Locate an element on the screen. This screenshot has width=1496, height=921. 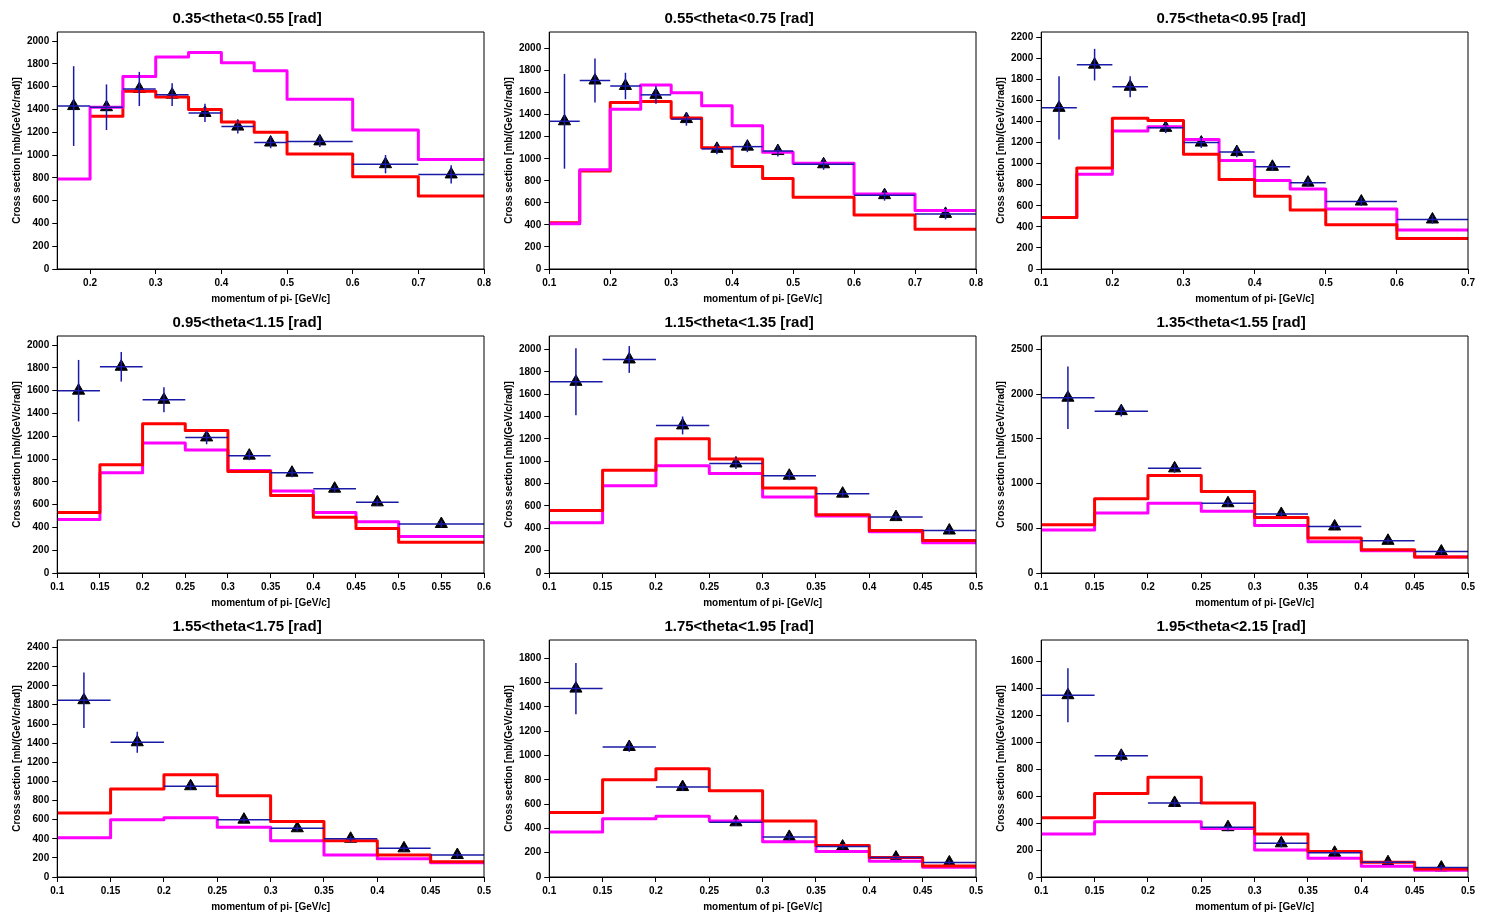
x-tick-label: 0.8 is located at coordinates (484, 282).